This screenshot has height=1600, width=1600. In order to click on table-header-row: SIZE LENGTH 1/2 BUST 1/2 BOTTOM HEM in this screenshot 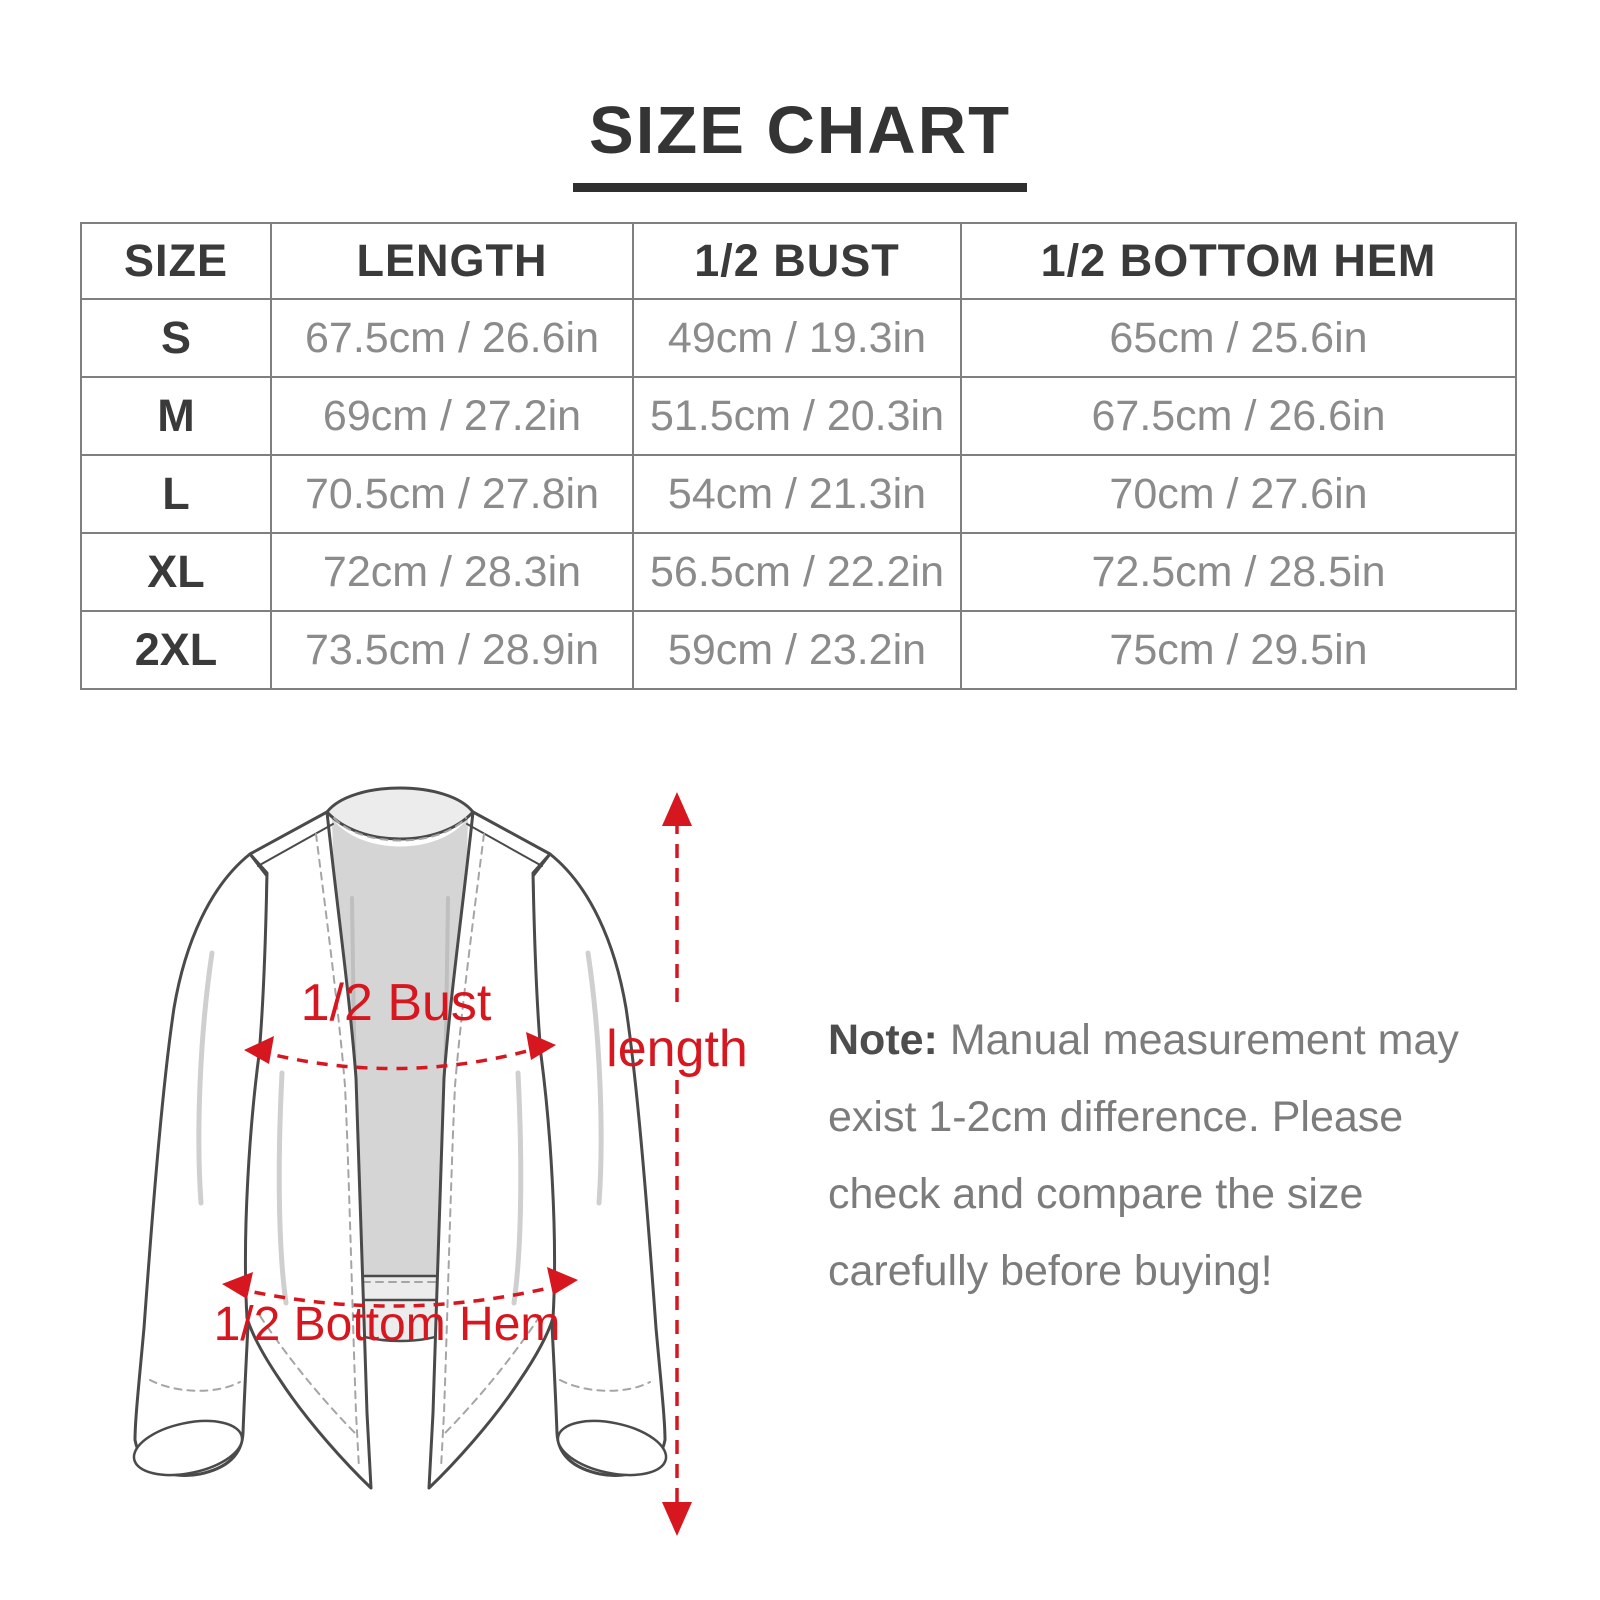, I will do `click(798, 261)`.